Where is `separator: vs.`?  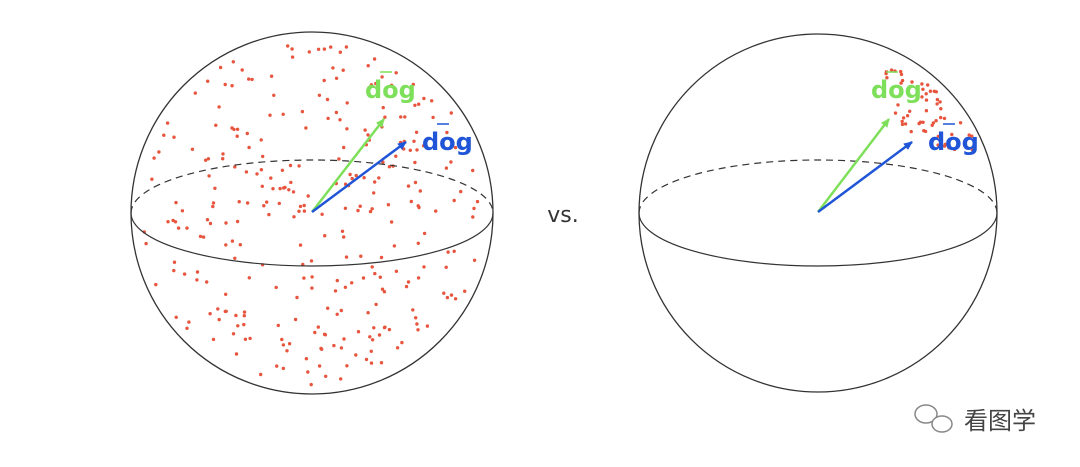 separator: vs. is located at coordinates (562, 215).